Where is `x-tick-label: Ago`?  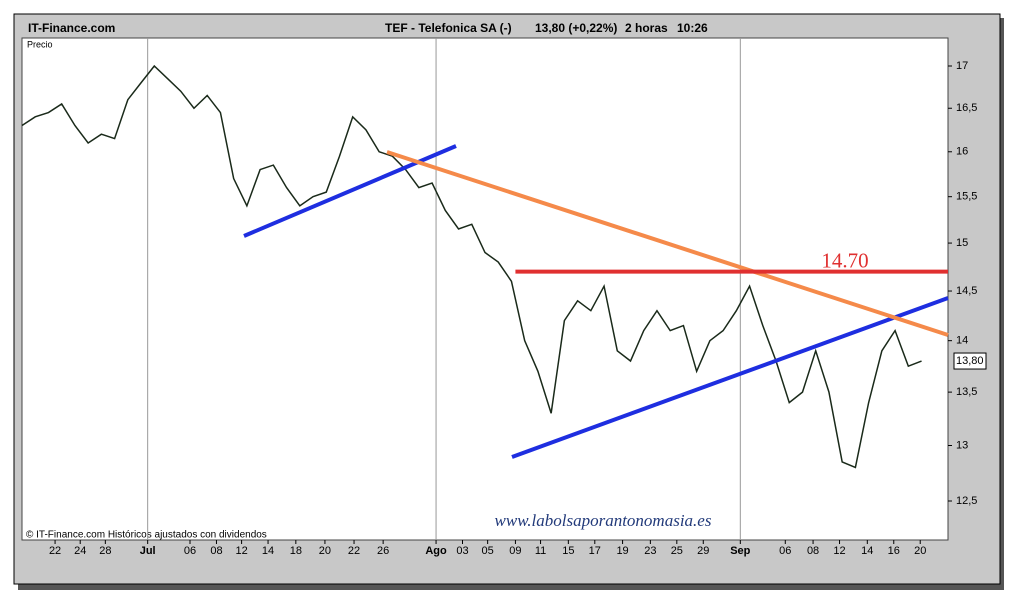 x-tick-label: Ago is located at coordinates (436, 551).